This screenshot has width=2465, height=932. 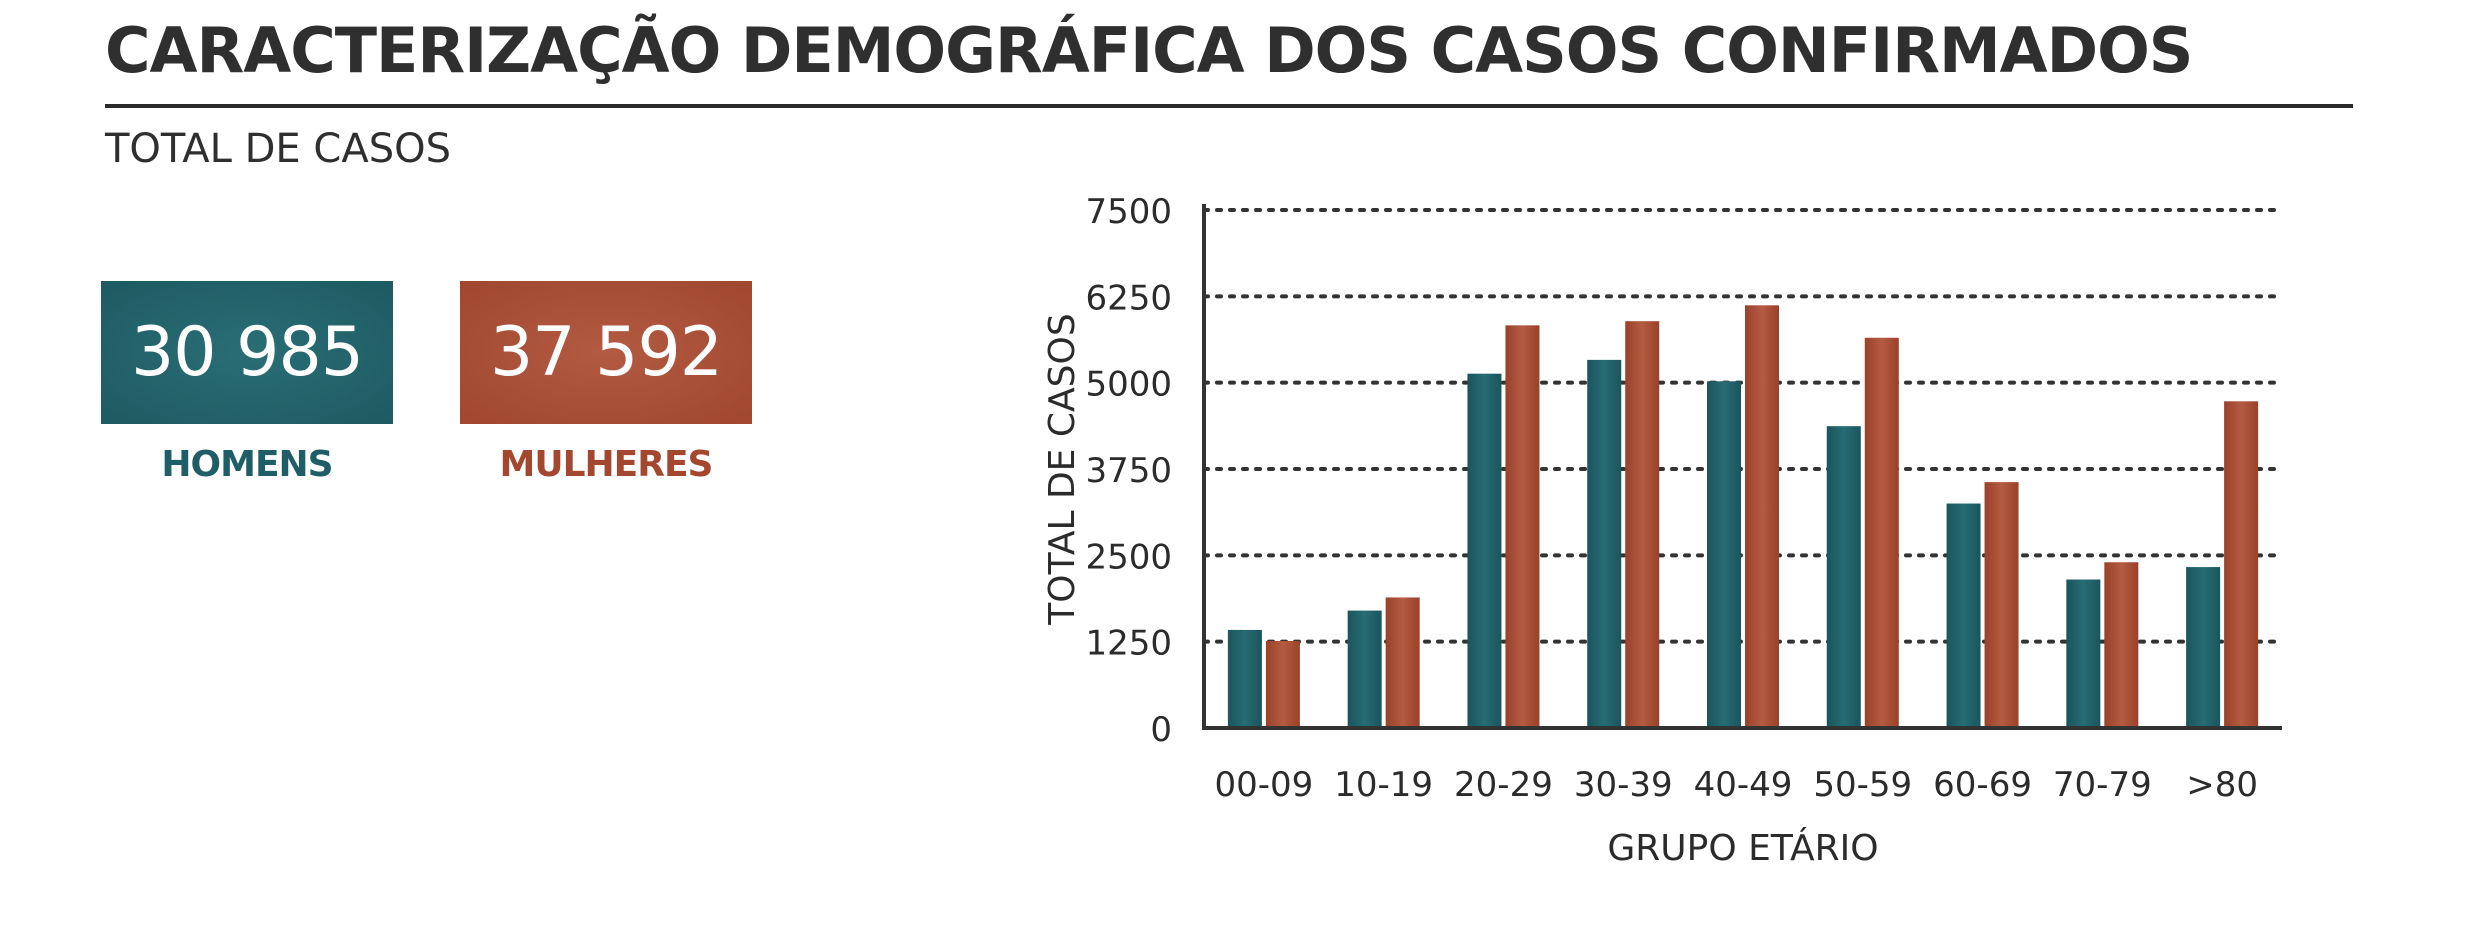 What do you see at coordinates (1128, 644) in the screenshot?
I see `y-tick-label: 1250` at bounding box center [1128, 644].